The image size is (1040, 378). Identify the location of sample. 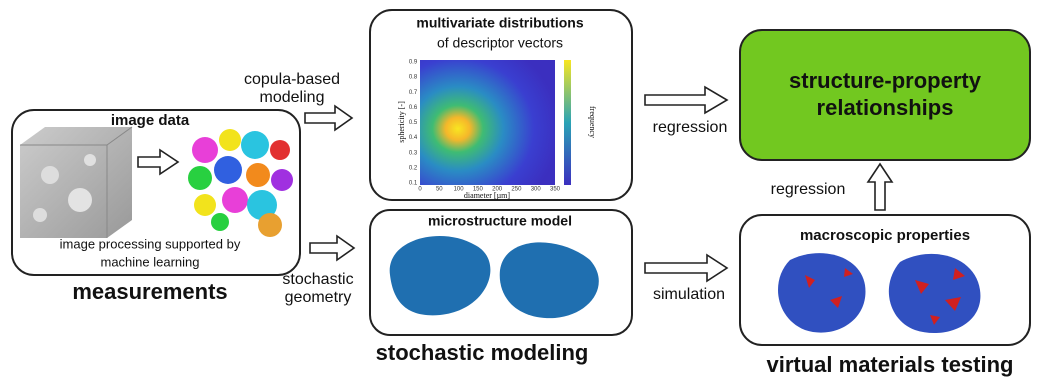
(822, 293).